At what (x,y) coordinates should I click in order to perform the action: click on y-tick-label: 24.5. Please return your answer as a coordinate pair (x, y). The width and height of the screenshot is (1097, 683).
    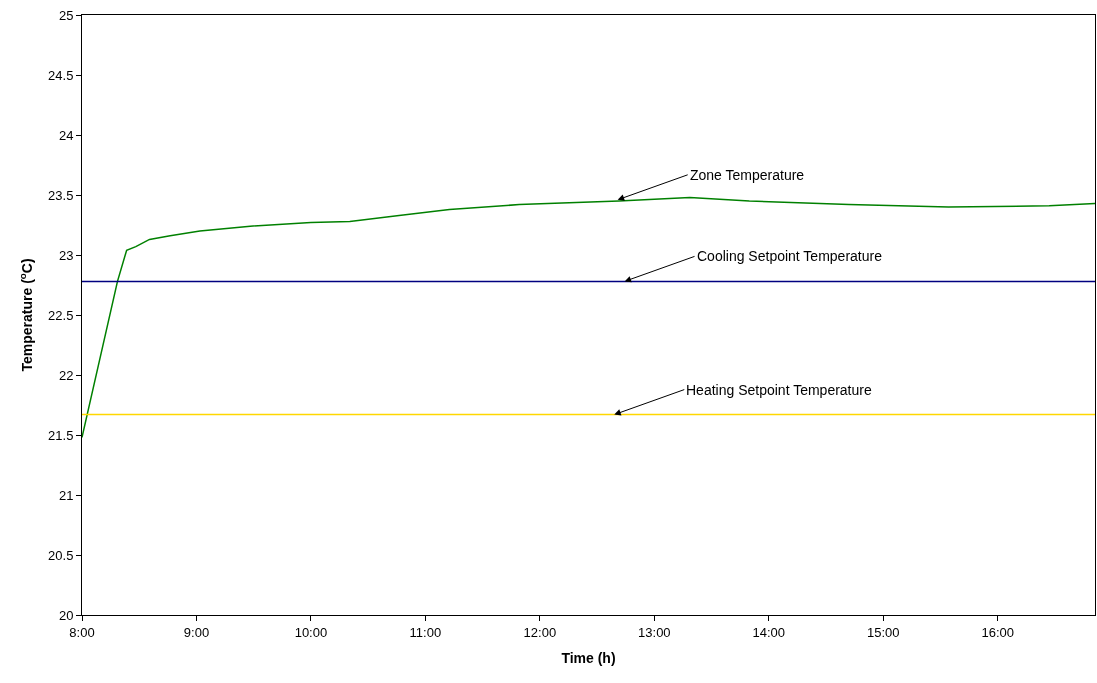
    Looking at the image, I should click on (61, 75).